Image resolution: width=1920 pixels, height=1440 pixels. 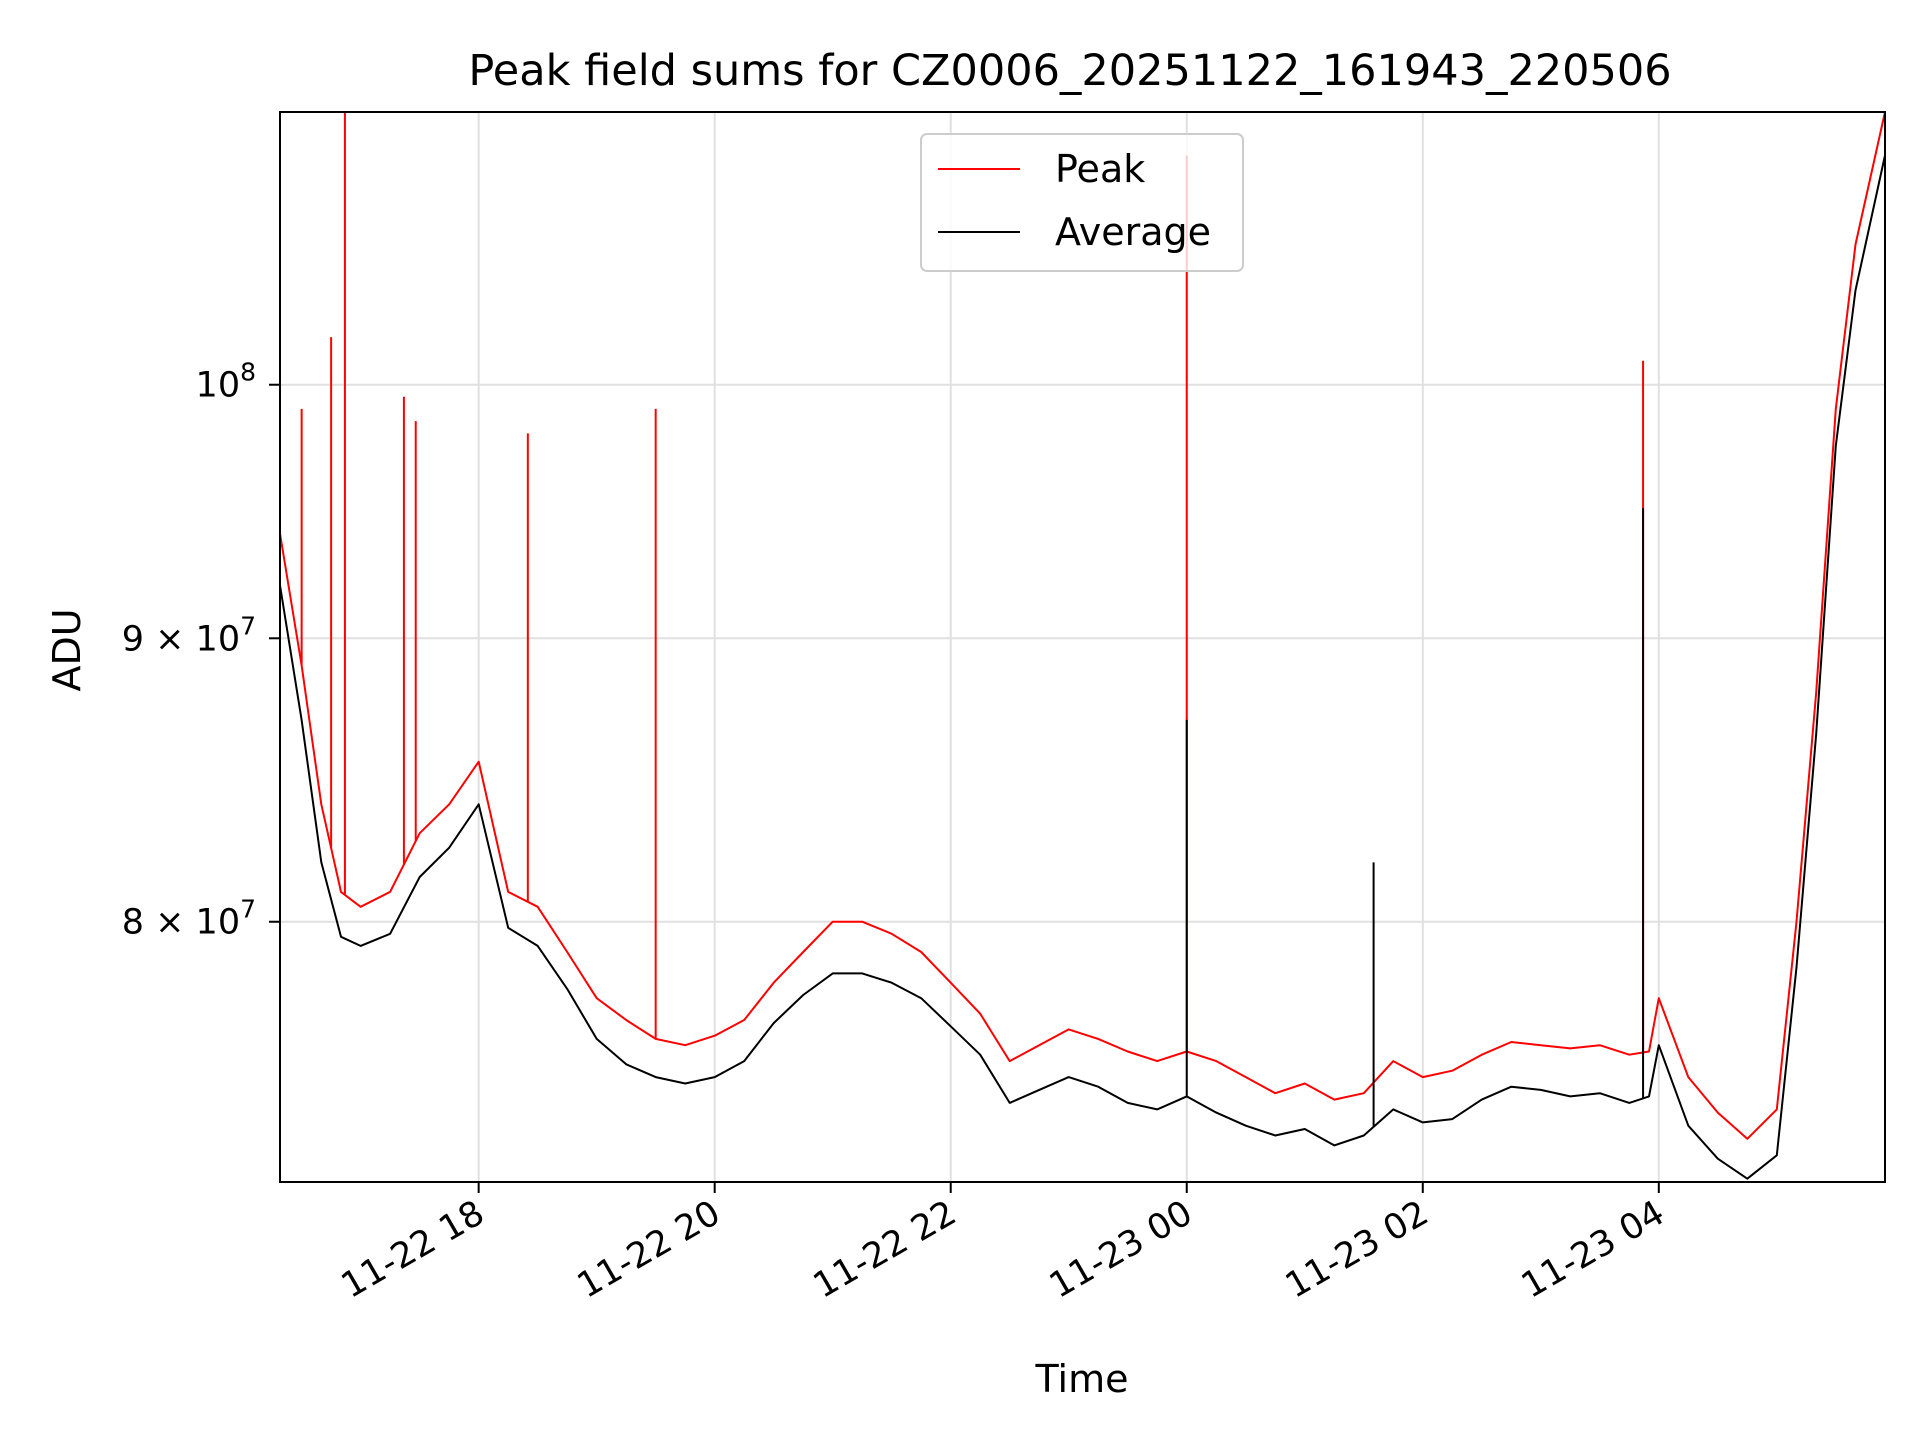 What do you see at coordinates (1133, 232) in the screenshot?
I see `legend-average-label: Average` at bounding box center [1133, 232].